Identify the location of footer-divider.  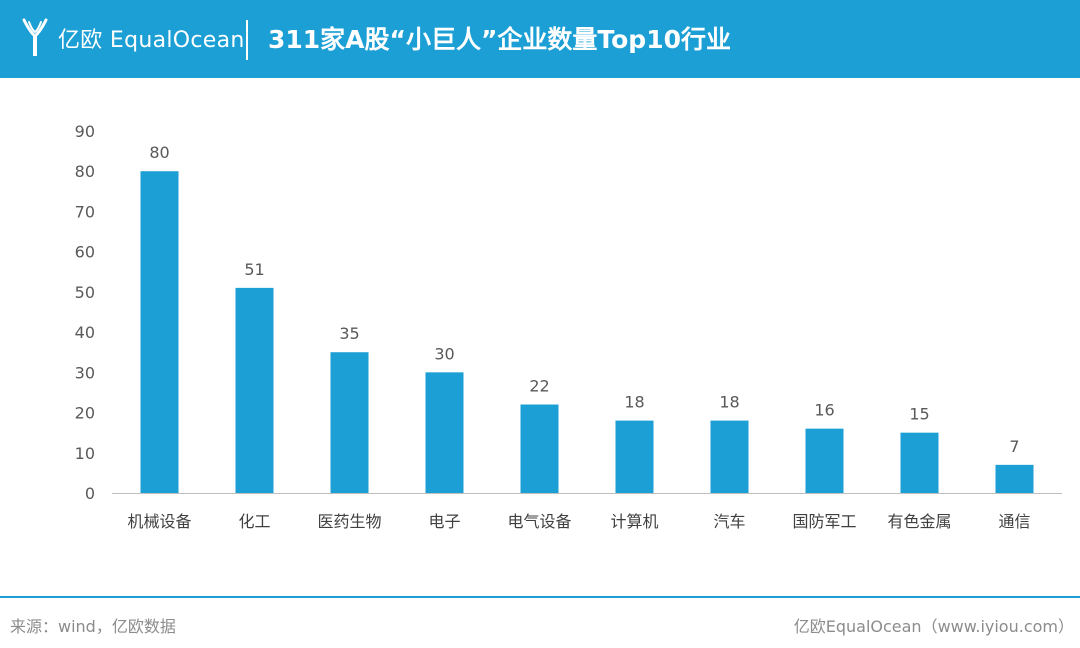
(540, 597).